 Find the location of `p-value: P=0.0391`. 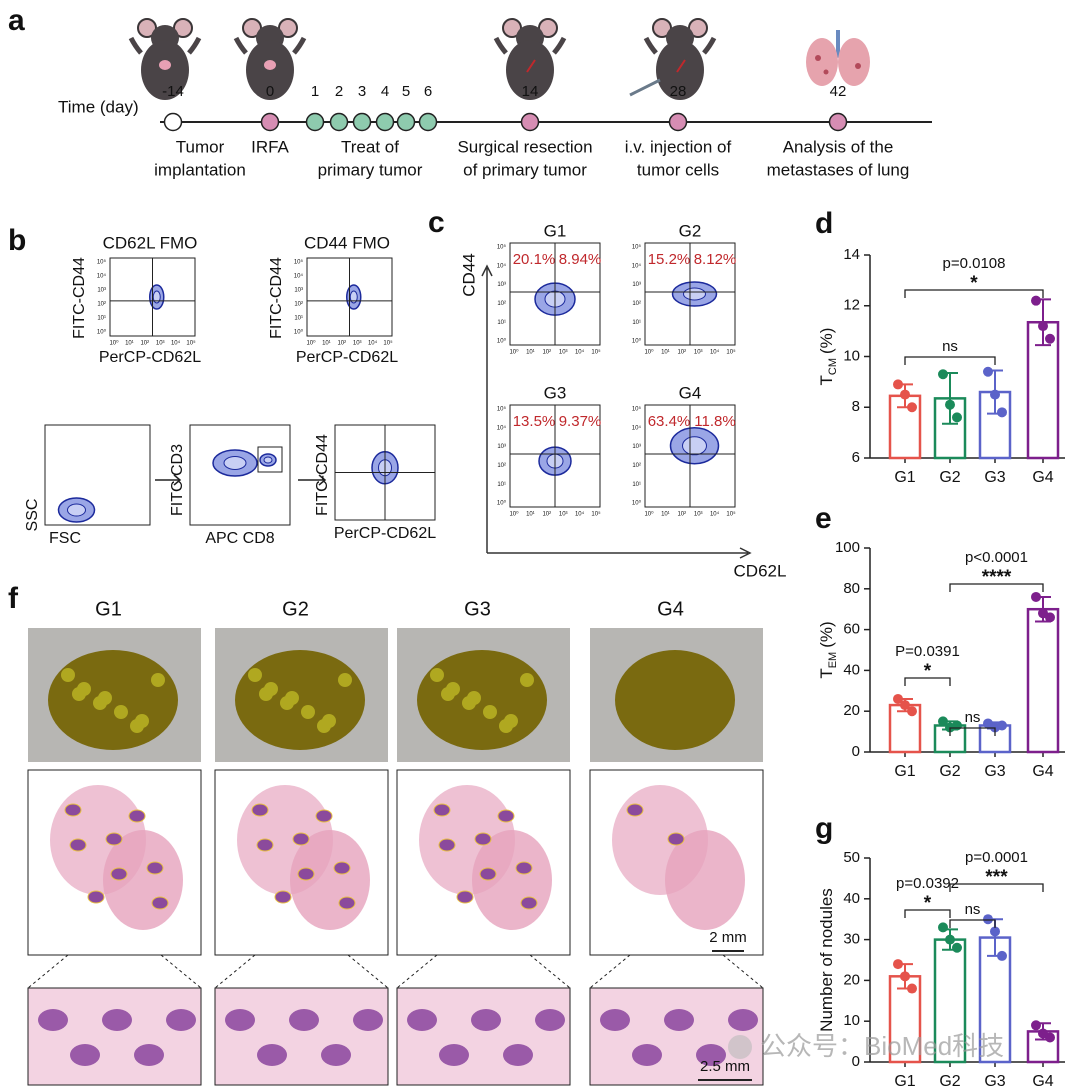

p-value: P=0.0391 is located at coordinates (927, 651).